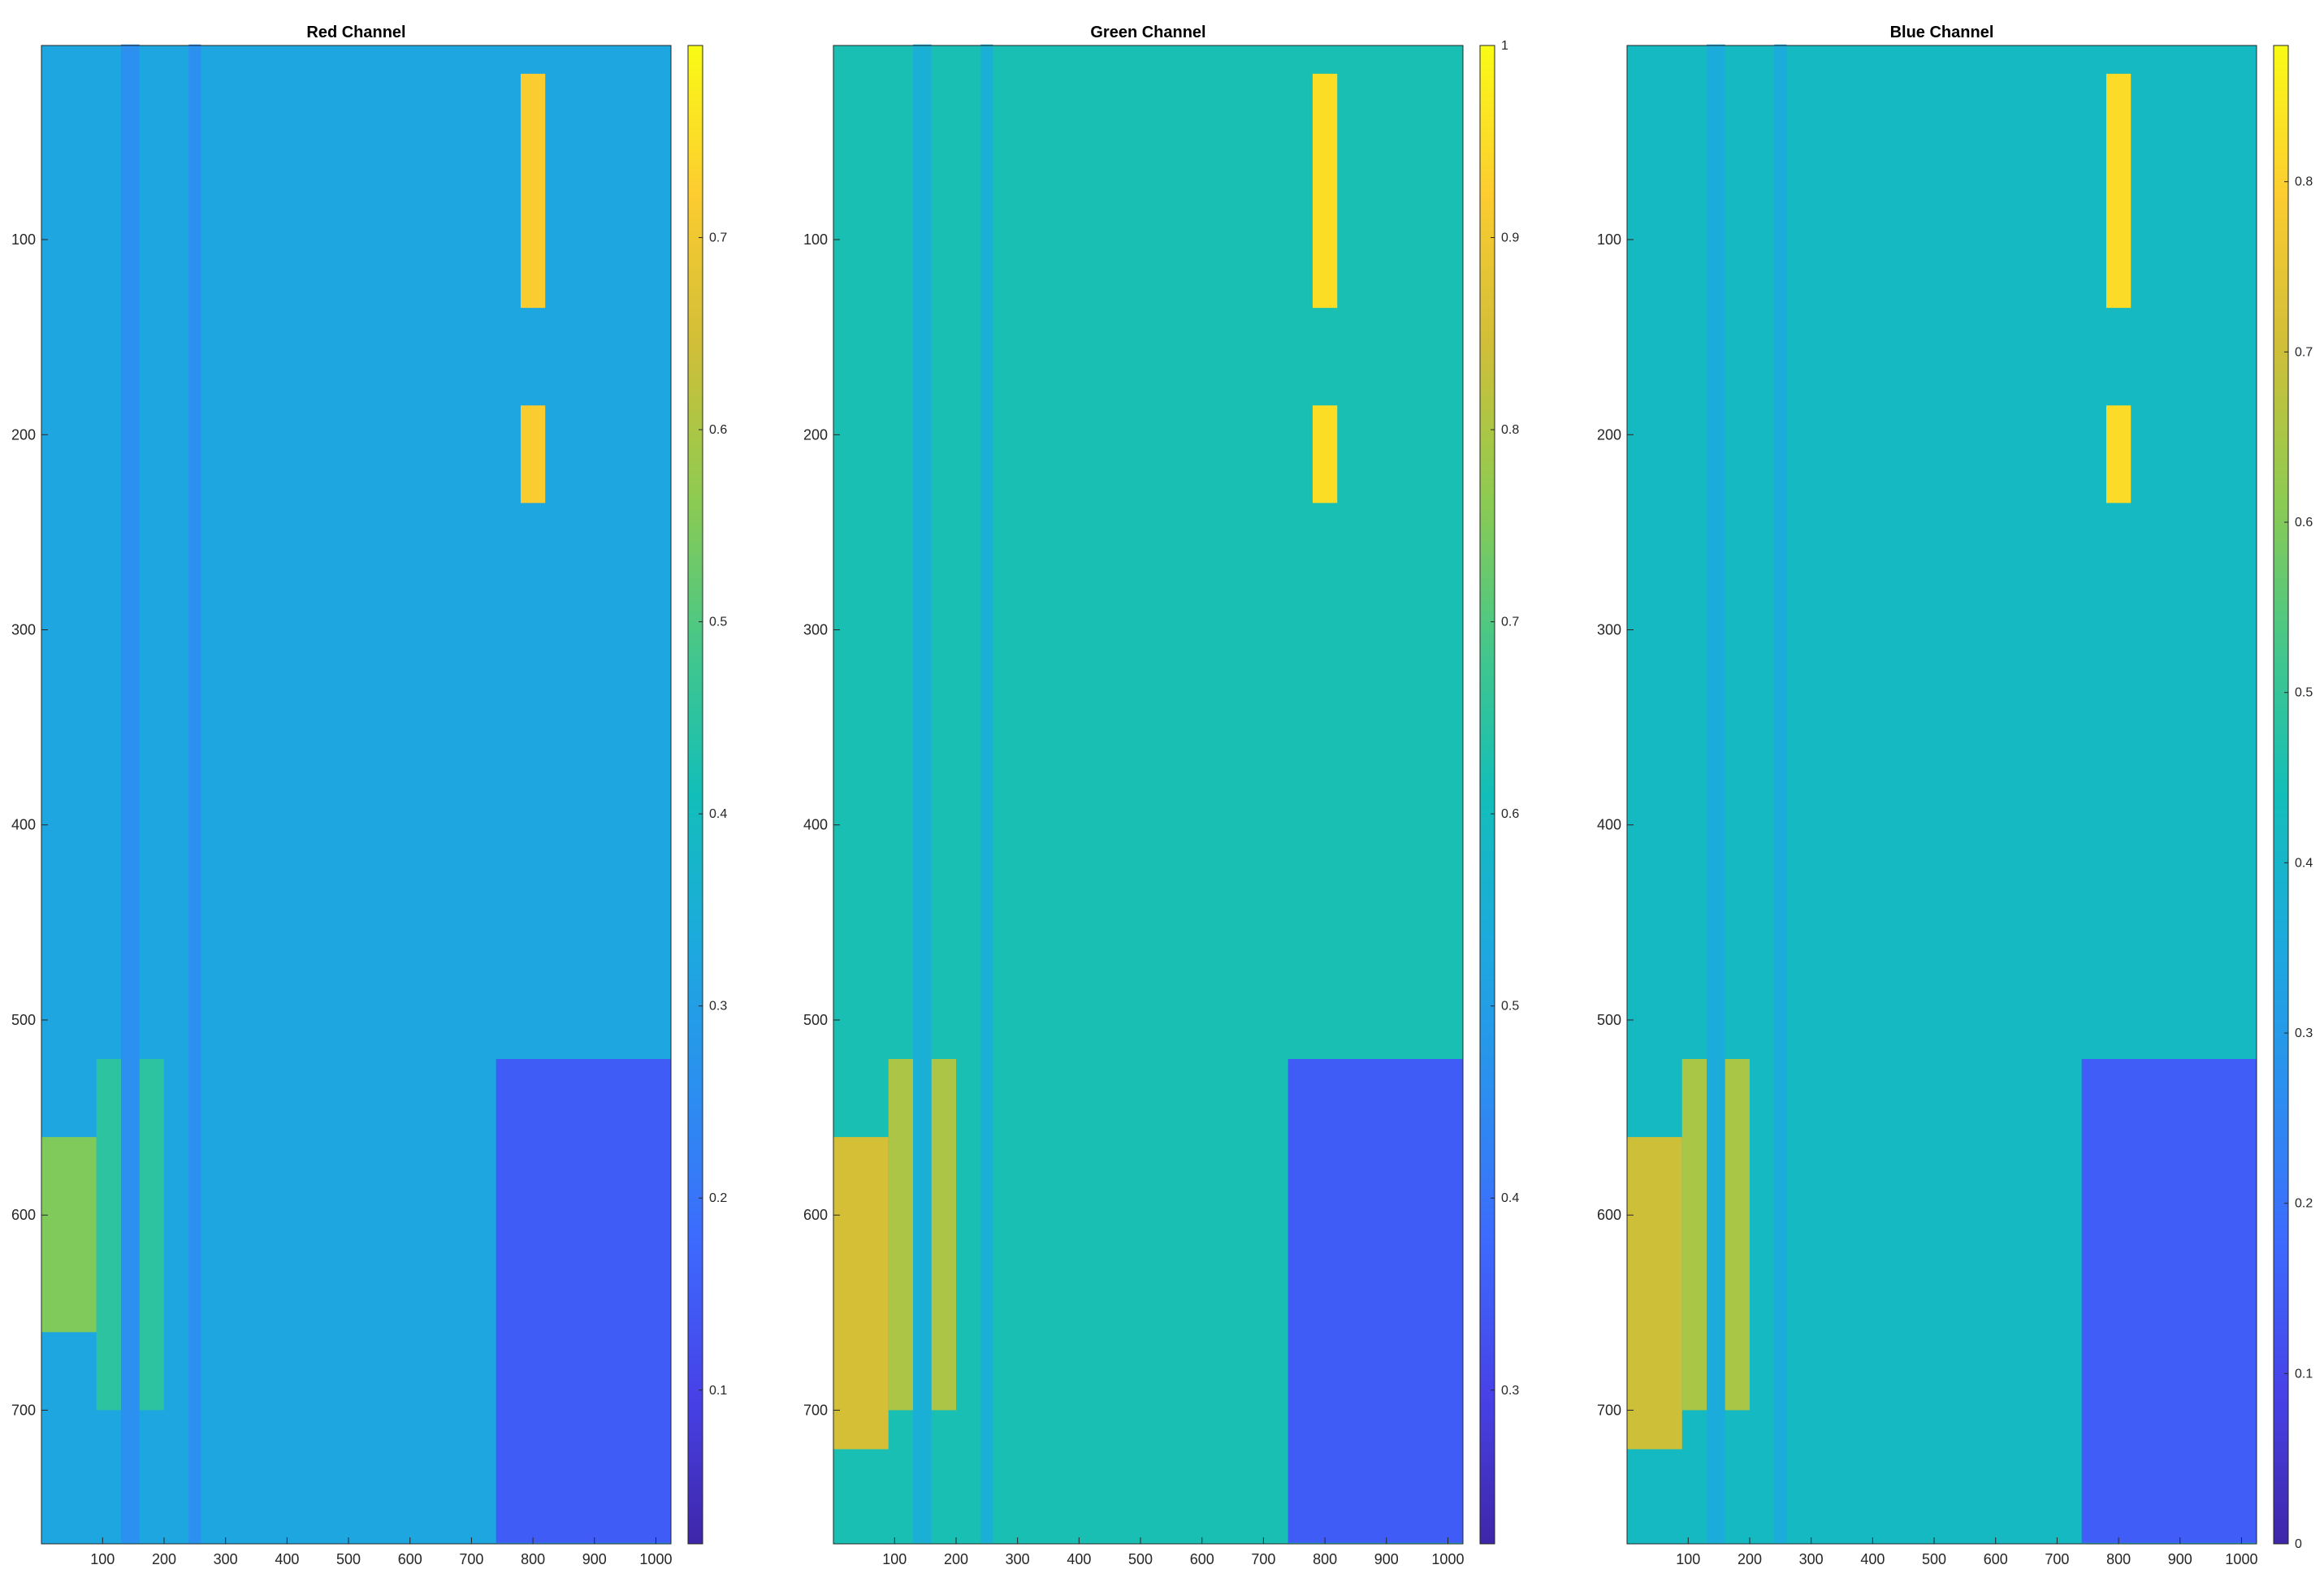  What do you see at coordinates (1504, 46) in the screenshot?
I see `colorbar-tick-label: 1` at bounding box center [1504, 46].